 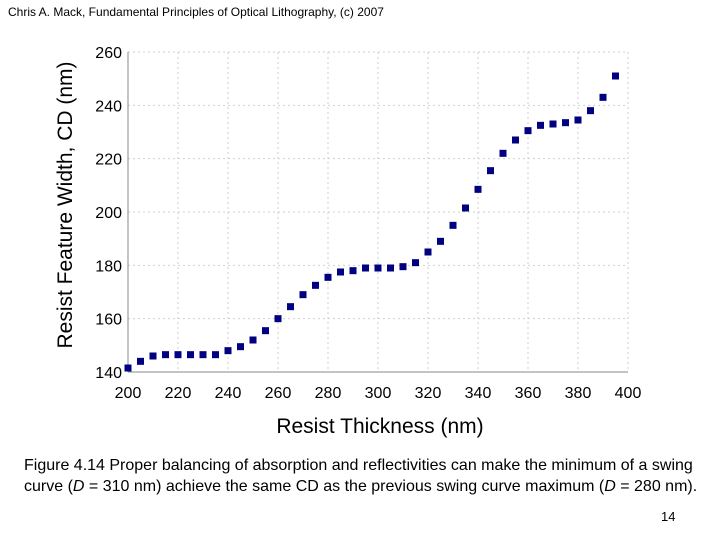 What do you see at coordinates (108, 213) in the screenshot?
I see `y-tick-label: 200` at bounding box center [108, 213].